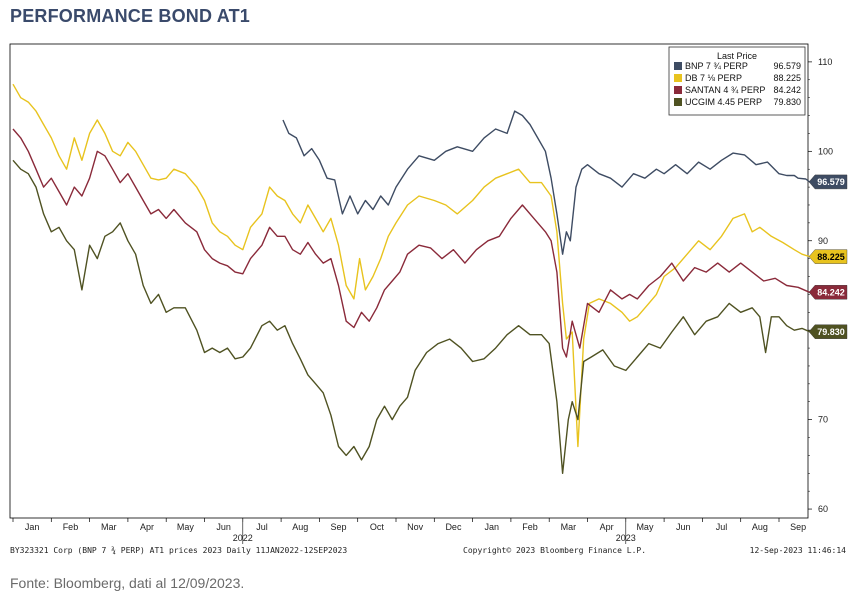 Image resolution: width=858 pixels, height=600 pixels. What do you see at coordinates (626, 538) in the screenshot?
I see `year-label: 2023` at bounding box center [626, 538].